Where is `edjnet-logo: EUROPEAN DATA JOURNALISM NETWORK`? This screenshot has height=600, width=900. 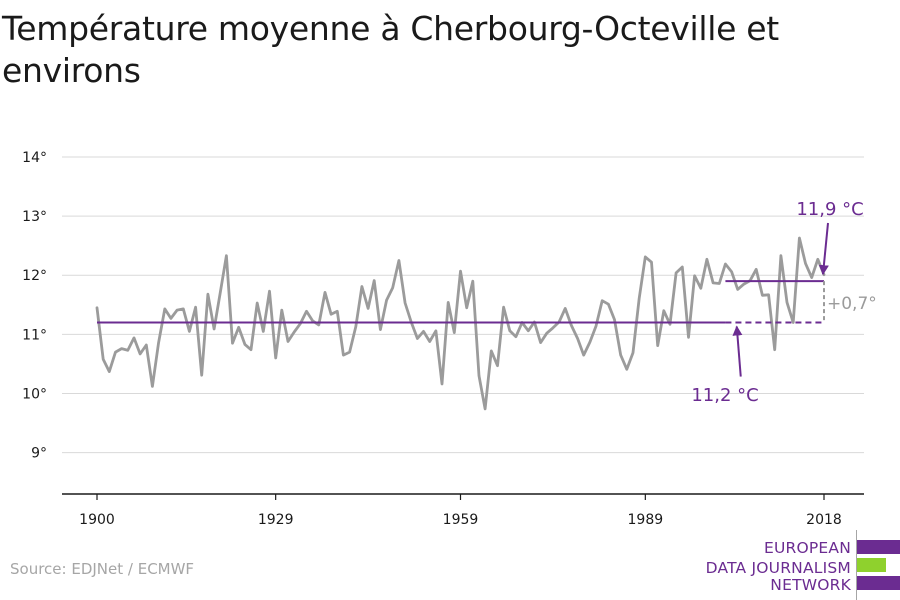
edjnet-logo: EUROPEAN DATA JOURNALISM NETWORK is located at coordinates (800, 565).